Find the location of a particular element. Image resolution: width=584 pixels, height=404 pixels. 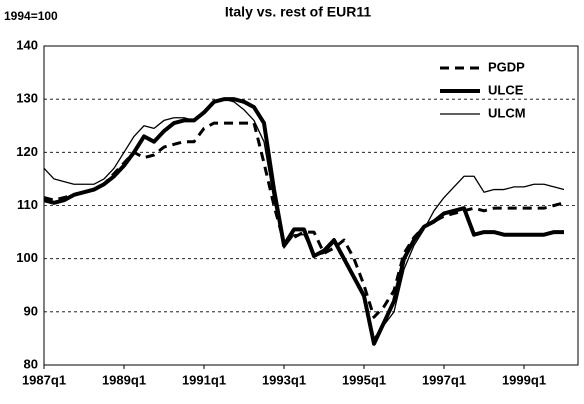

x-tick-label: 1999q1 is located at coordinates (524, 379).